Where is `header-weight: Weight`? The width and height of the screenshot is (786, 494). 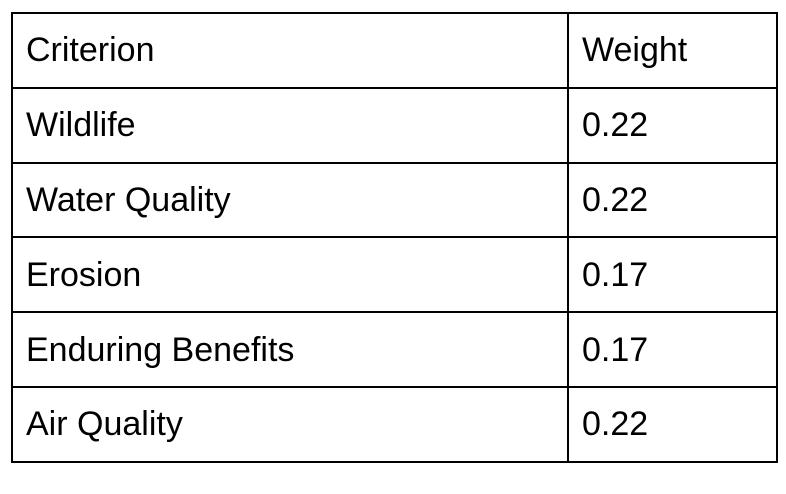 header-weight: Weight is located at coordinates (672, 50).